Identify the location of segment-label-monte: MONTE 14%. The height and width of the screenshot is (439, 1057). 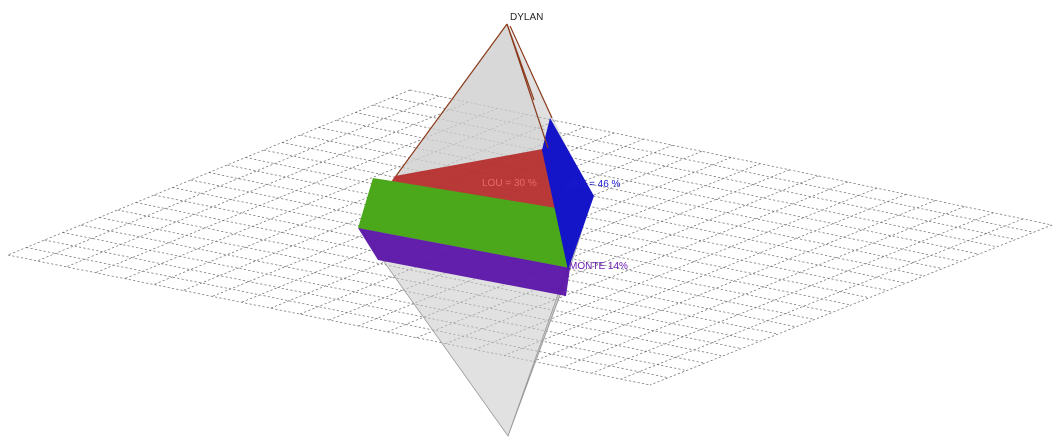
(598, 266).